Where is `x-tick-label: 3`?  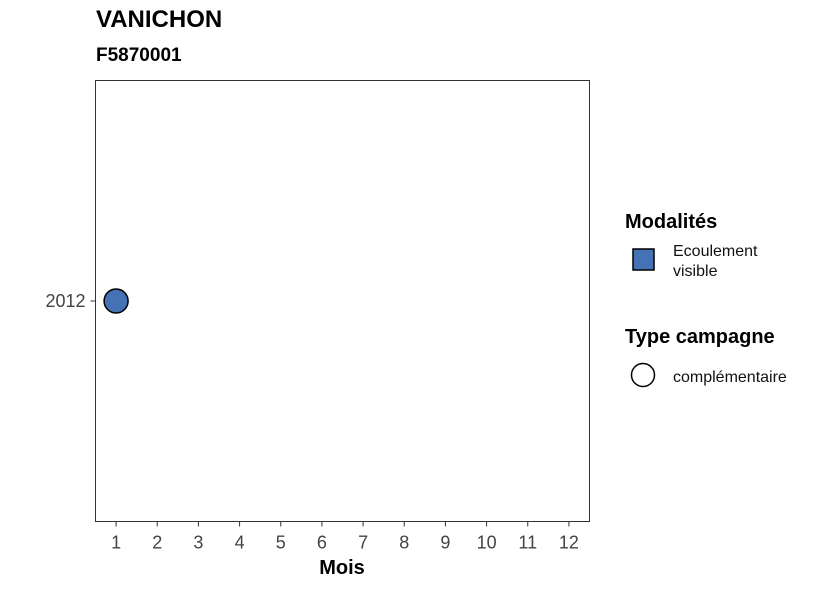 x-tick-label: 3 is located at coordinates (198, 543).